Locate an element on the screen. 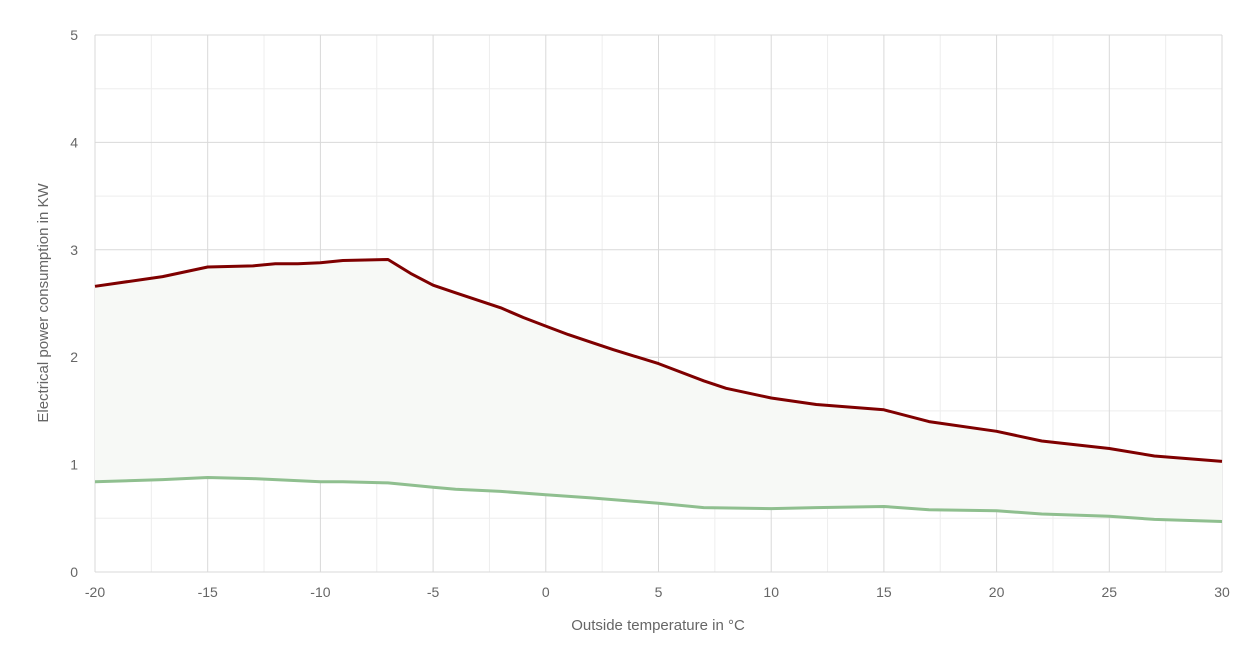  x-axis-tick-labels: -20 -15 -10 -5 0 5 10 15 20 25 30 is located at coordinates (657, 592).